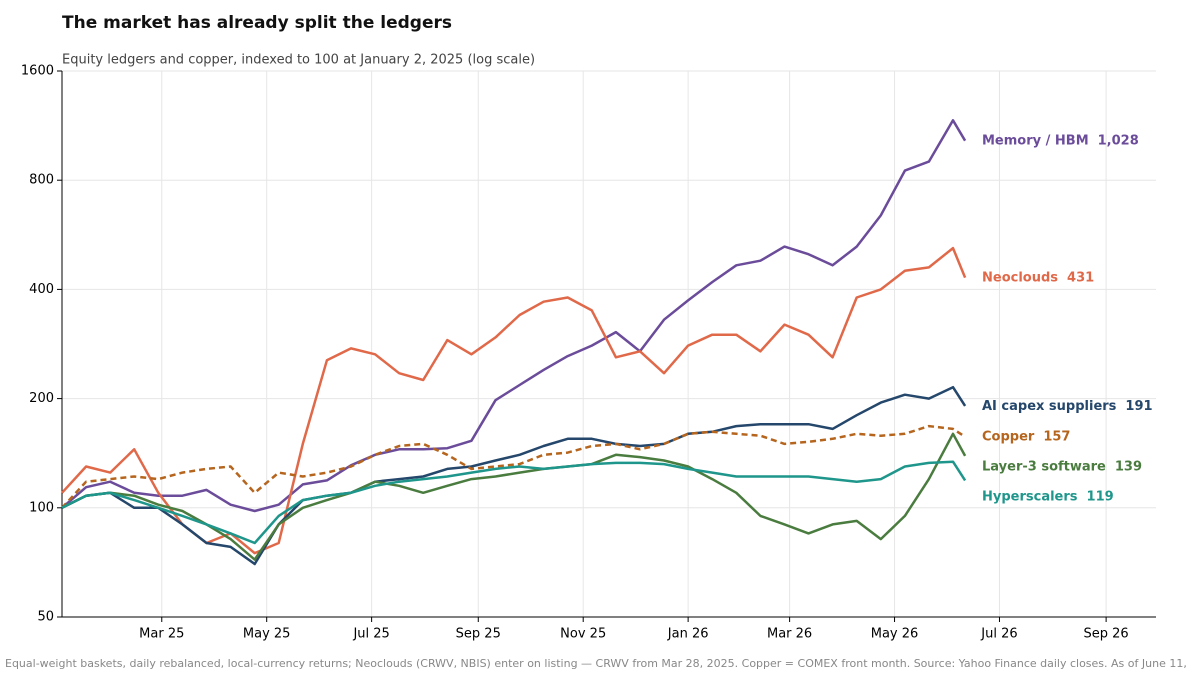  I want to click on x-tick-label: Mar 26, so click(789, 634).